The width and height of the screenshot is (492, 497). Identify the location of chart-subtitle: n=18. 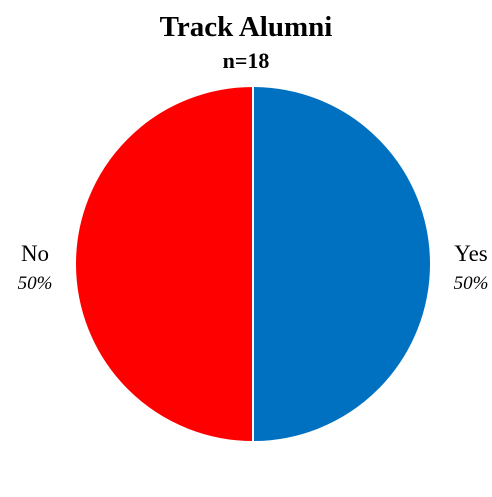
(246, 60).